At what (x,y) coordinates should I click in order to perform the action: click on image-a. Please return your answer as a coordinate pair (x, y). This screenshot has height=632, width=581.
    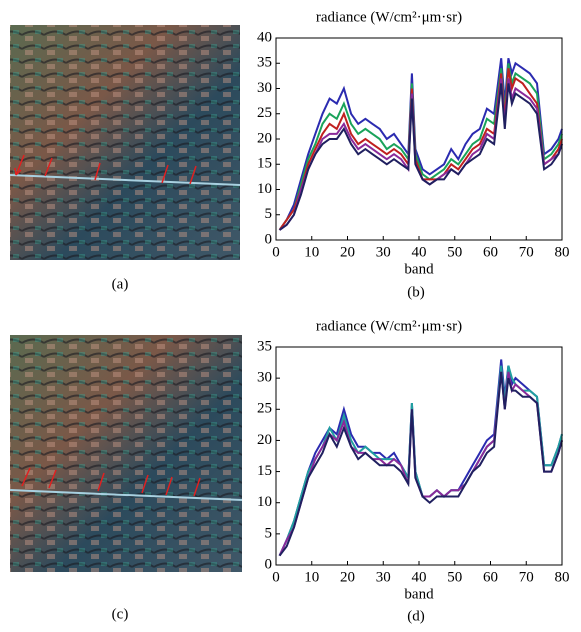
    Looking at the image, I should click on (125, 142).